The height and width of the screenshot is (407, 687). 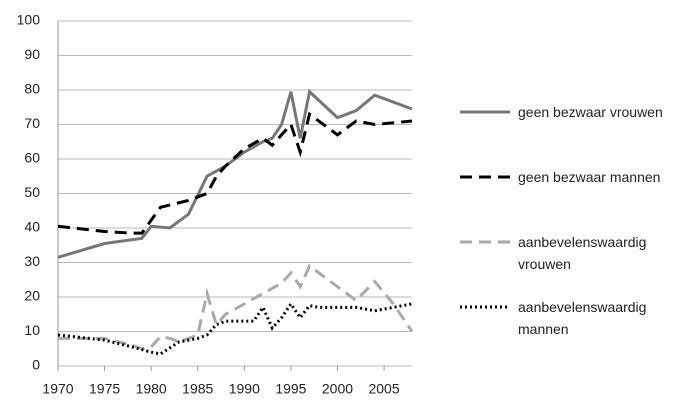 What do you see at coordinates (32, 227) in the screenshot?
I see `y-tick-label: 40` at bounding box center [32, 227].